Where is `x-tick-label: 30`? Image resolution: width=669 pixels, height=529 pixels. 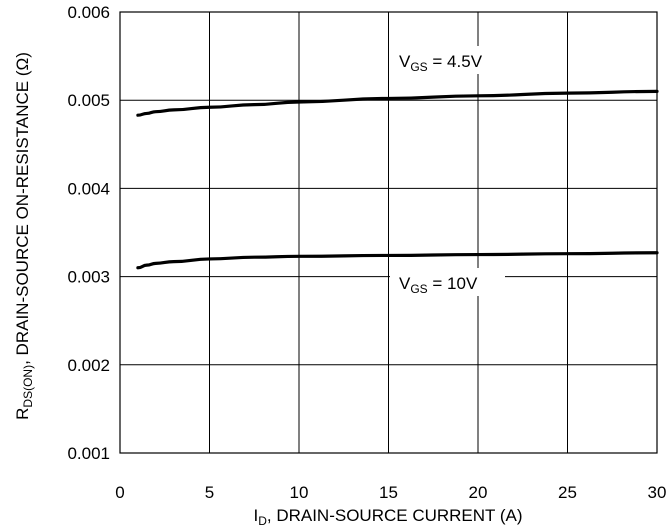 x-tick-label: 30 is located at coordinates (657, 492).